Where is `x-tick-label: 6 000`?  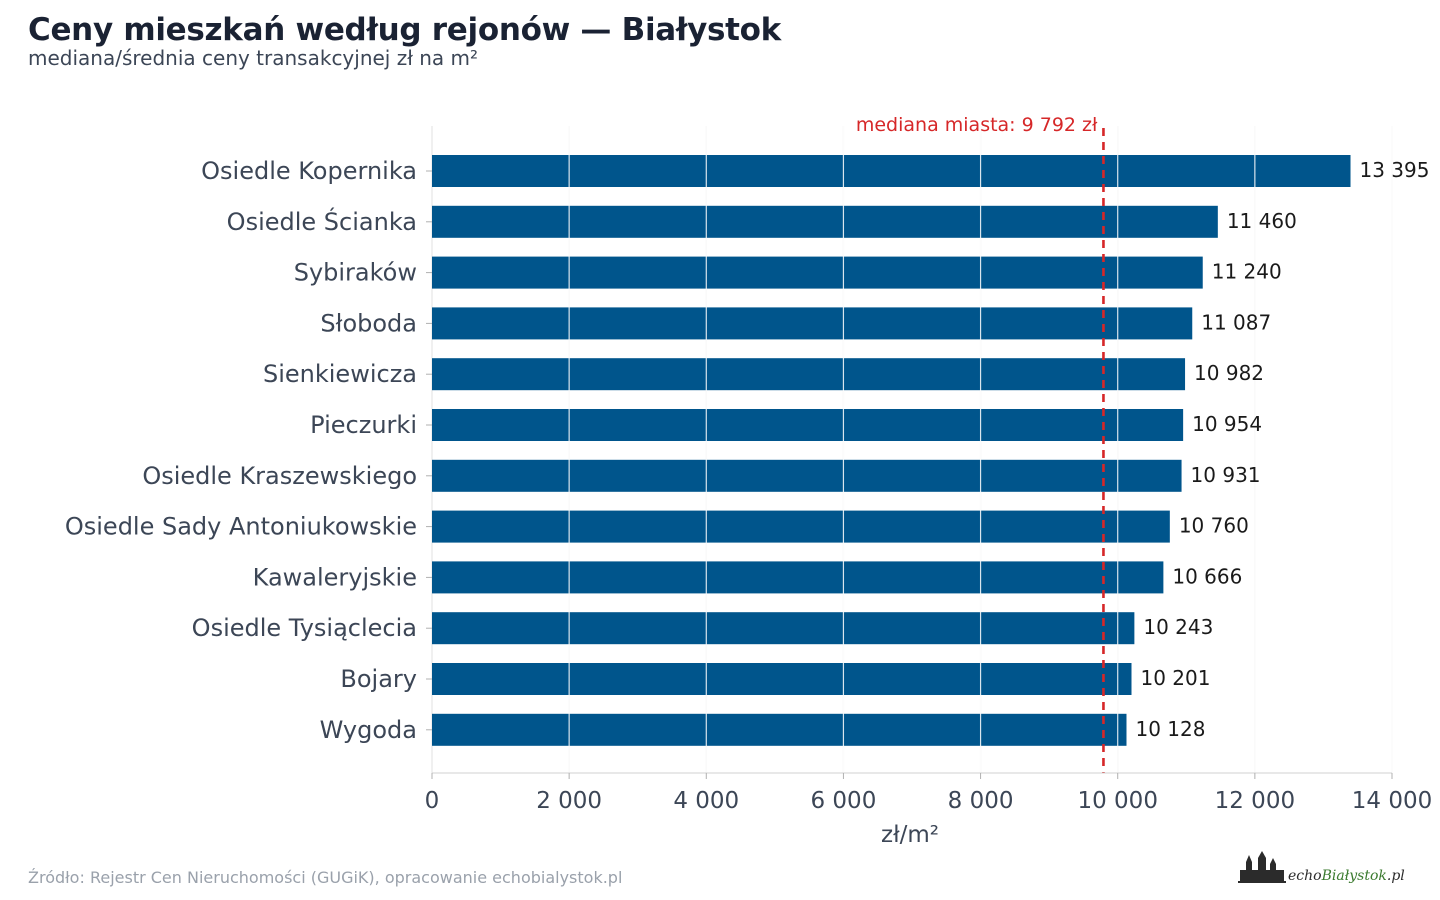 x-tick-label: 6 000 is located at coordinates (843, 801).